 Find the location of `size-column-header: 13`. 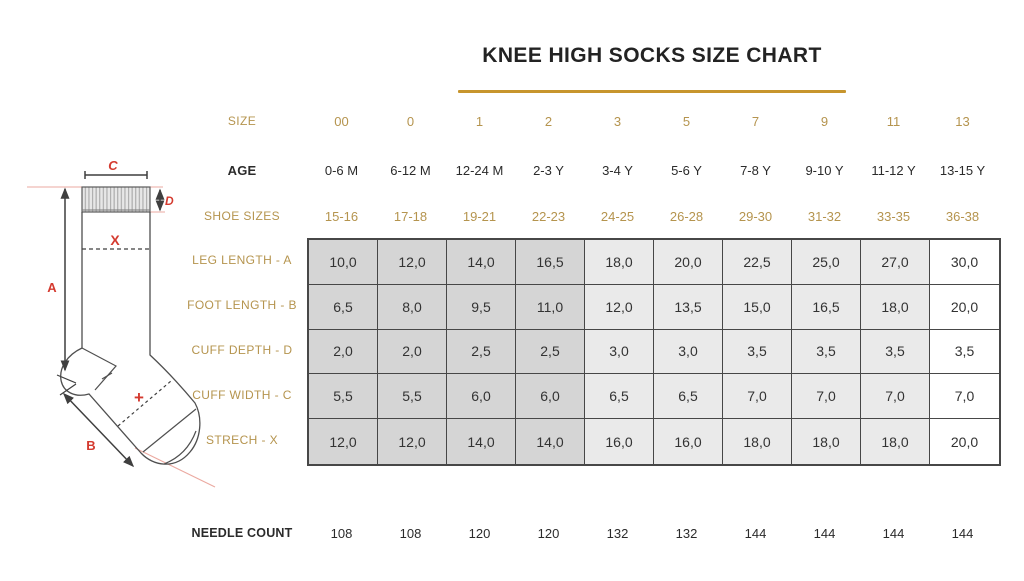

size-column-header: 13 is located at coordinates (962, 121).